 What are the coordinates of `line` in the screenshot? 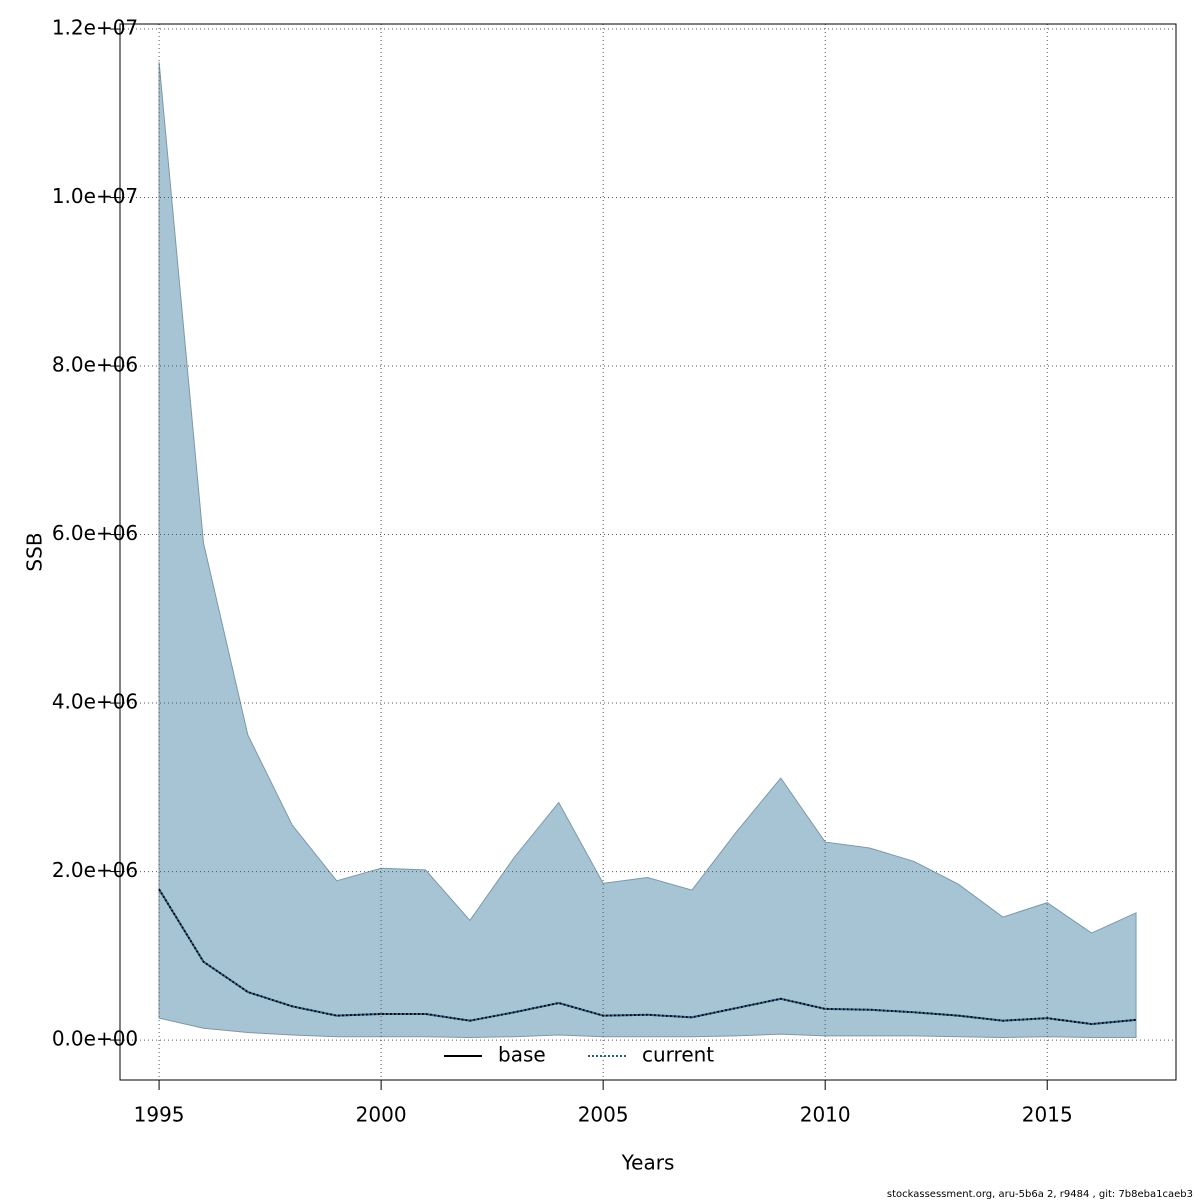 It's located at (647, 957).